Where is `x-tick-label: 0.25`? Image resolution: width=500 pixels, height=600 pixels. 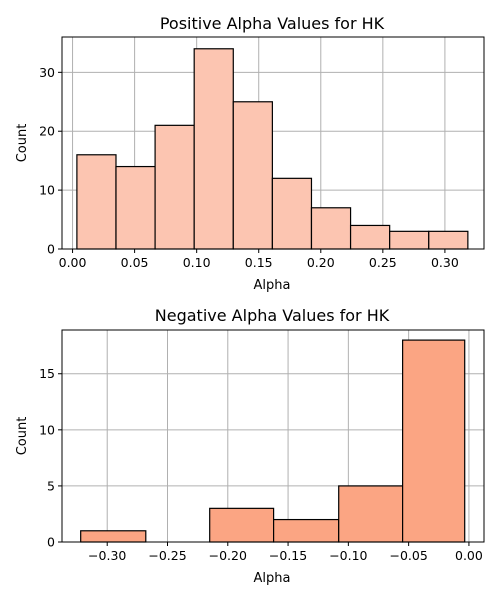 x-tick-label: 0.25 is located at coordinates (383, 262).